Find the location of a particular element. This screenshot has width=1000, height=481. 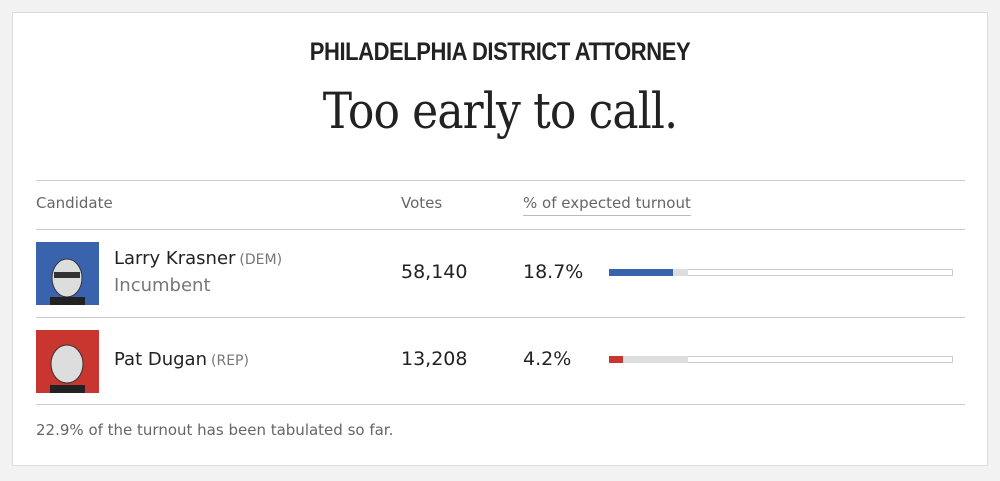

candidate-name: Larry Krasner is located at coordinates (175, 258).